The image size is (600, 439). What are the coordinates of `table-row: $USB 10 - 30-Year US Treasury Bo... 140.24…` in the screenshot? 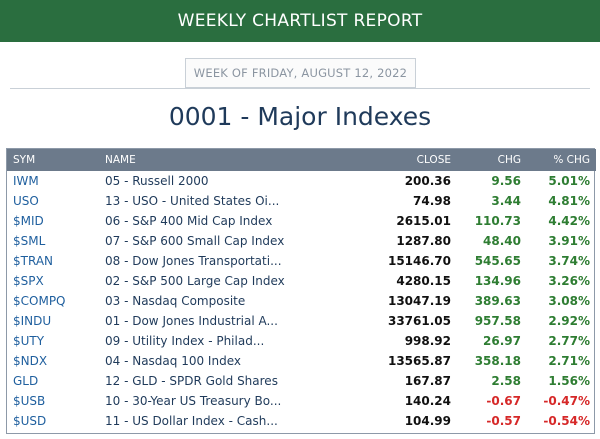 It's located at (301, 401).